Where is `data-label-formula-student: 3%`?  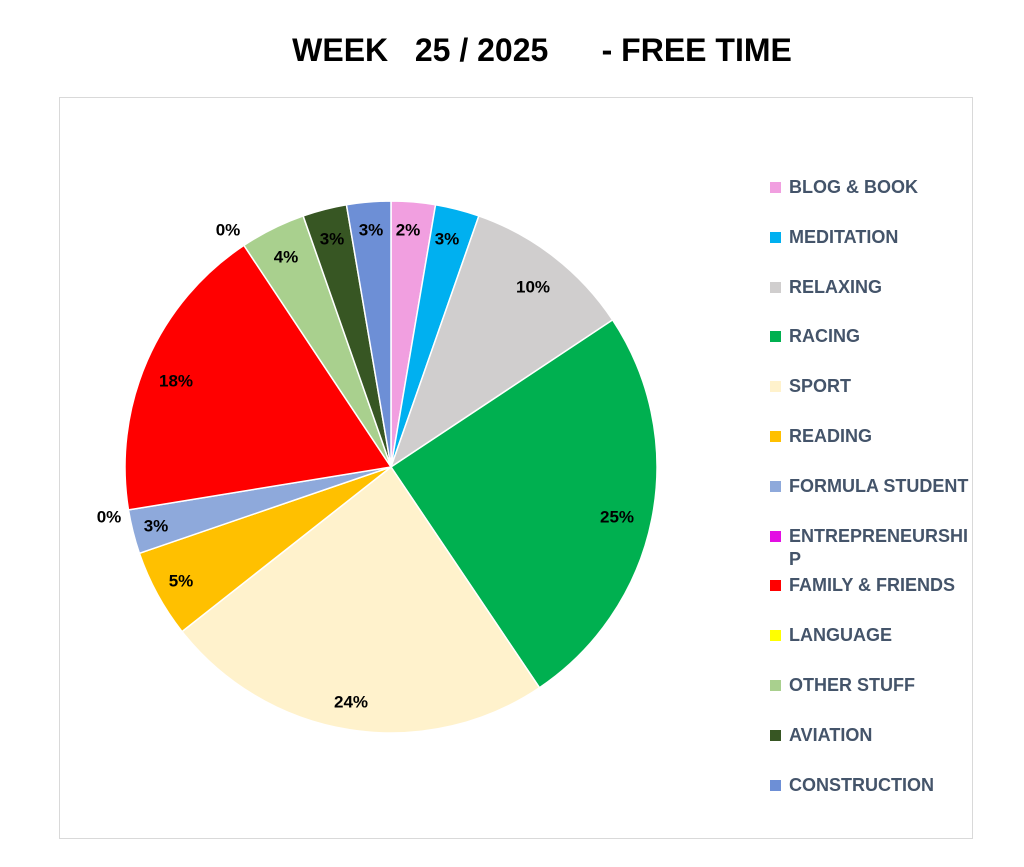 data-label-formula-student: 3% is located at coordinates (156, 525).